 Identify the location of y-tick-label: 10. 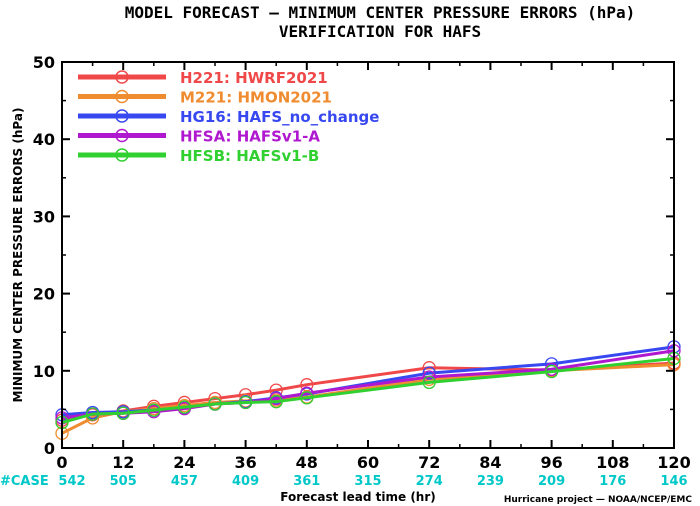
(44, 371).